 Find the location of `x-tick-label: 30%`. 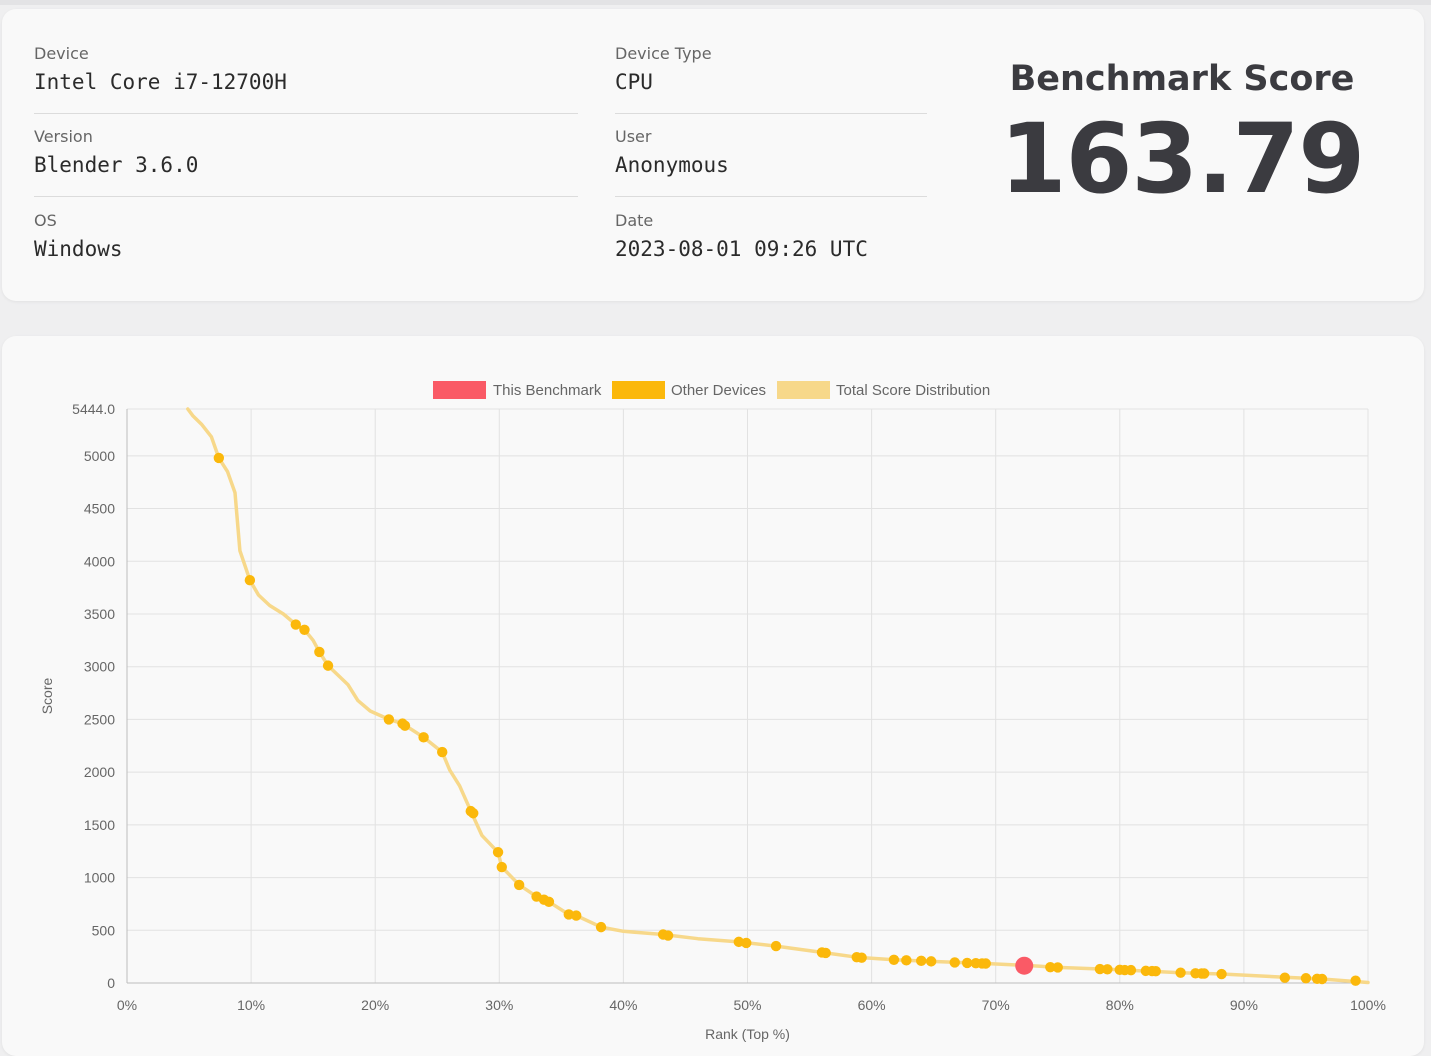

x-tick-label: 30% is located at coordinates (499, 1005).